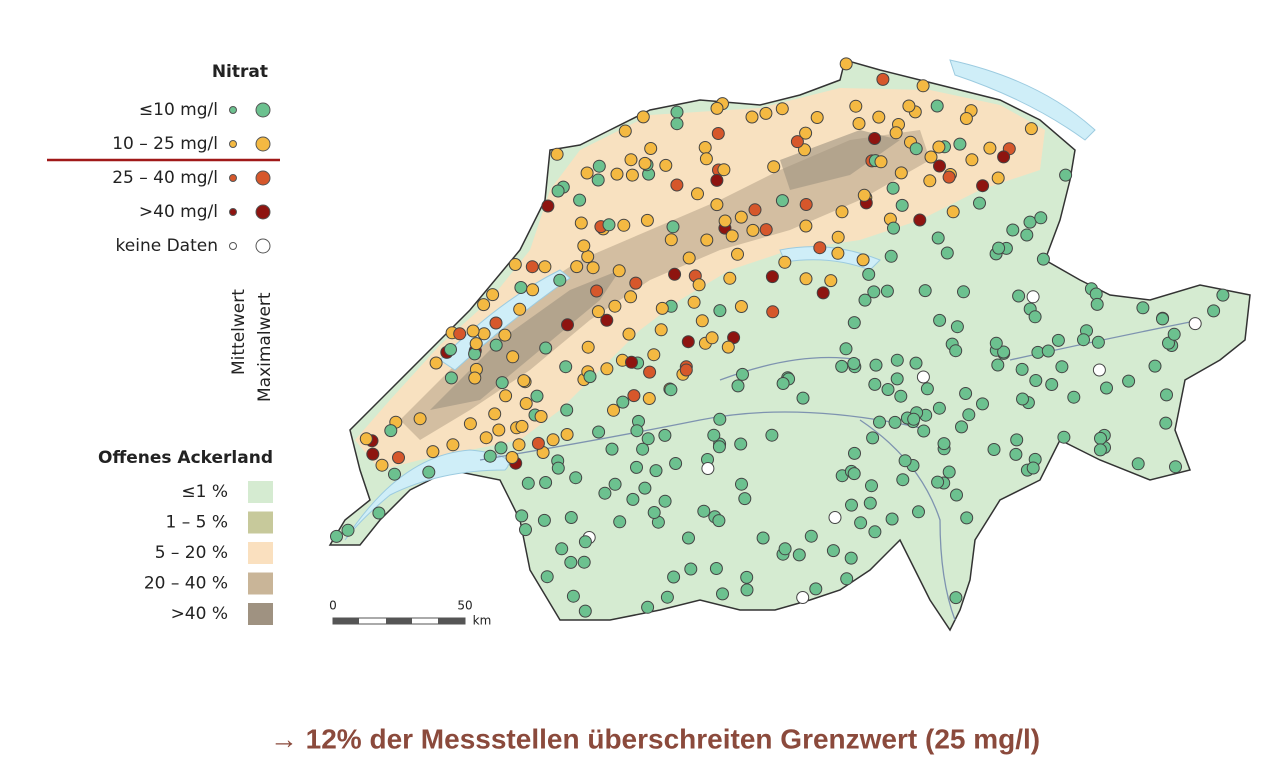 This screenshot has height=772, width=1280. What do you see at coordinates (260, 492) in the screenshot?
I see `land-legend-swatch` at bounding box center [260, 492].